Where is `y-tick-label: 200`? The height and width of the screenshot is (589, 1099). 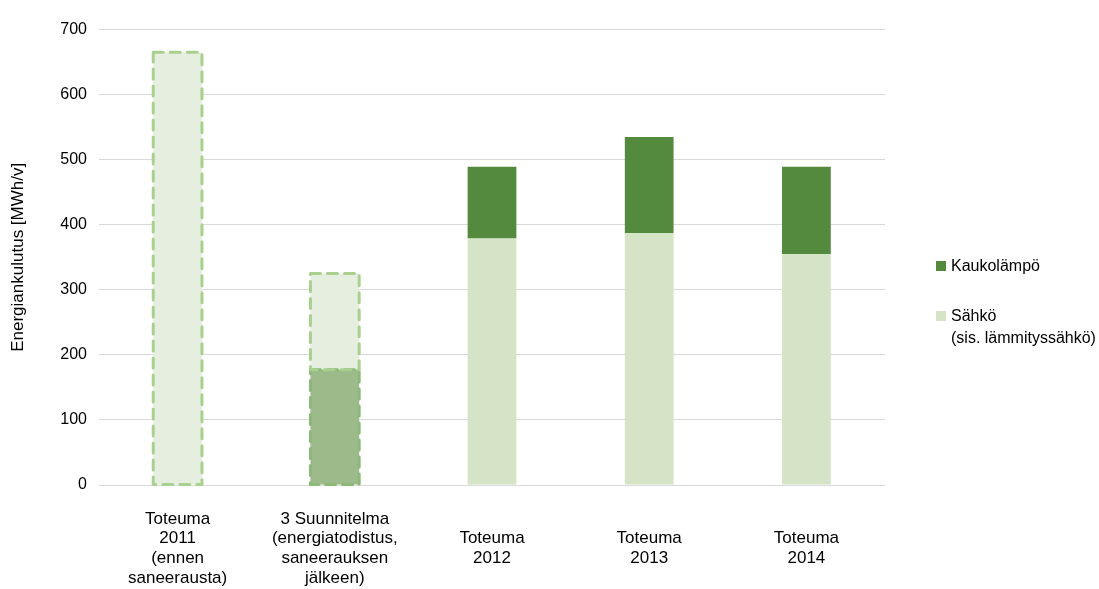
y-tick-label: 200 is located at coordinates (74, 354).